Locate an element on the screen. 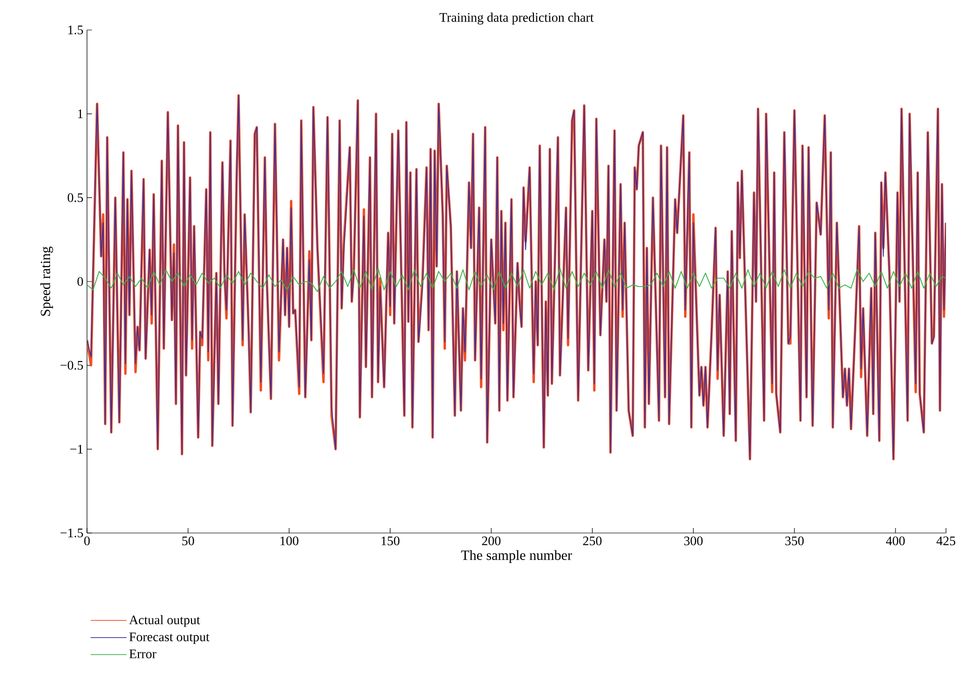 The image size is (965, 695). y-tick-label: 1.5 is located at coordinates (75, 30).